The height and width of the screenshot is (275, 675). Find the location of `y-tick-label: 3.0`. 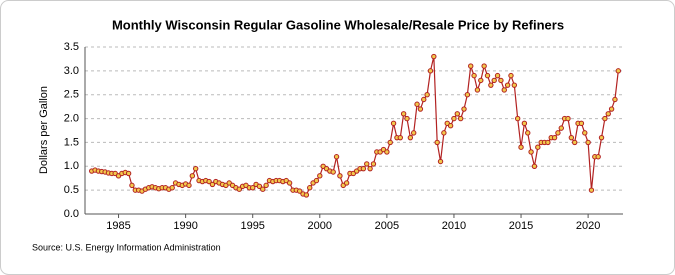

y-tick-label: 3.0 is located at coordinates (71, 71).